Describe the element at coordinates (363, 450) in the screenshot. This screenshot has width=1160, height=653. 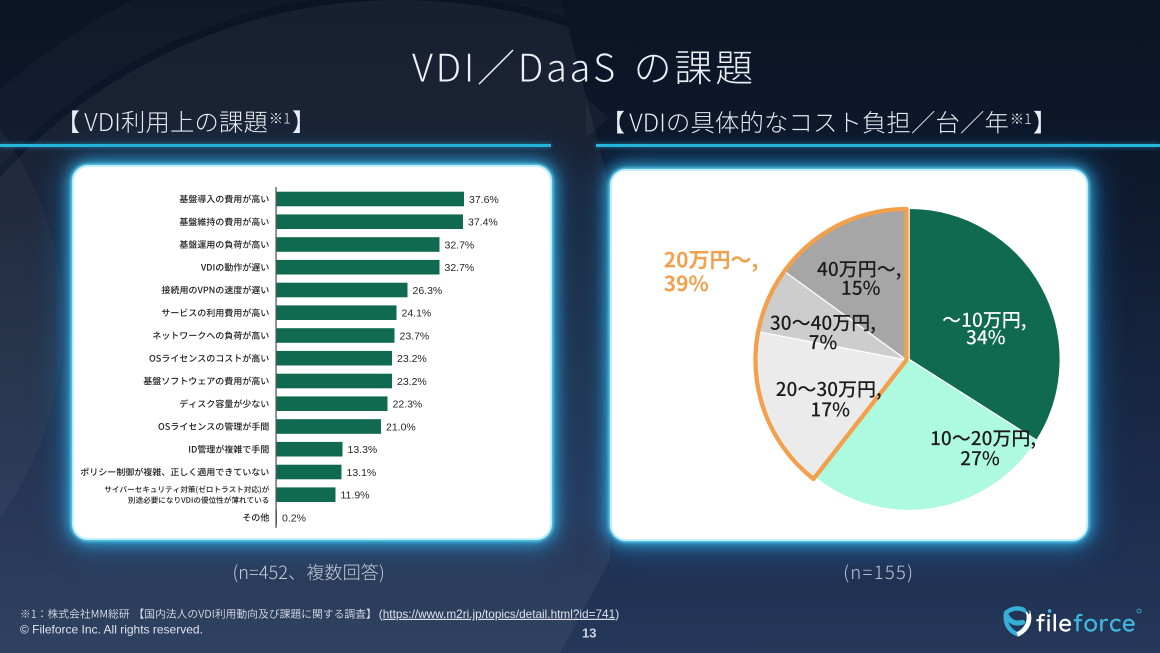
I see `svg-text: 13.3%` at that location.